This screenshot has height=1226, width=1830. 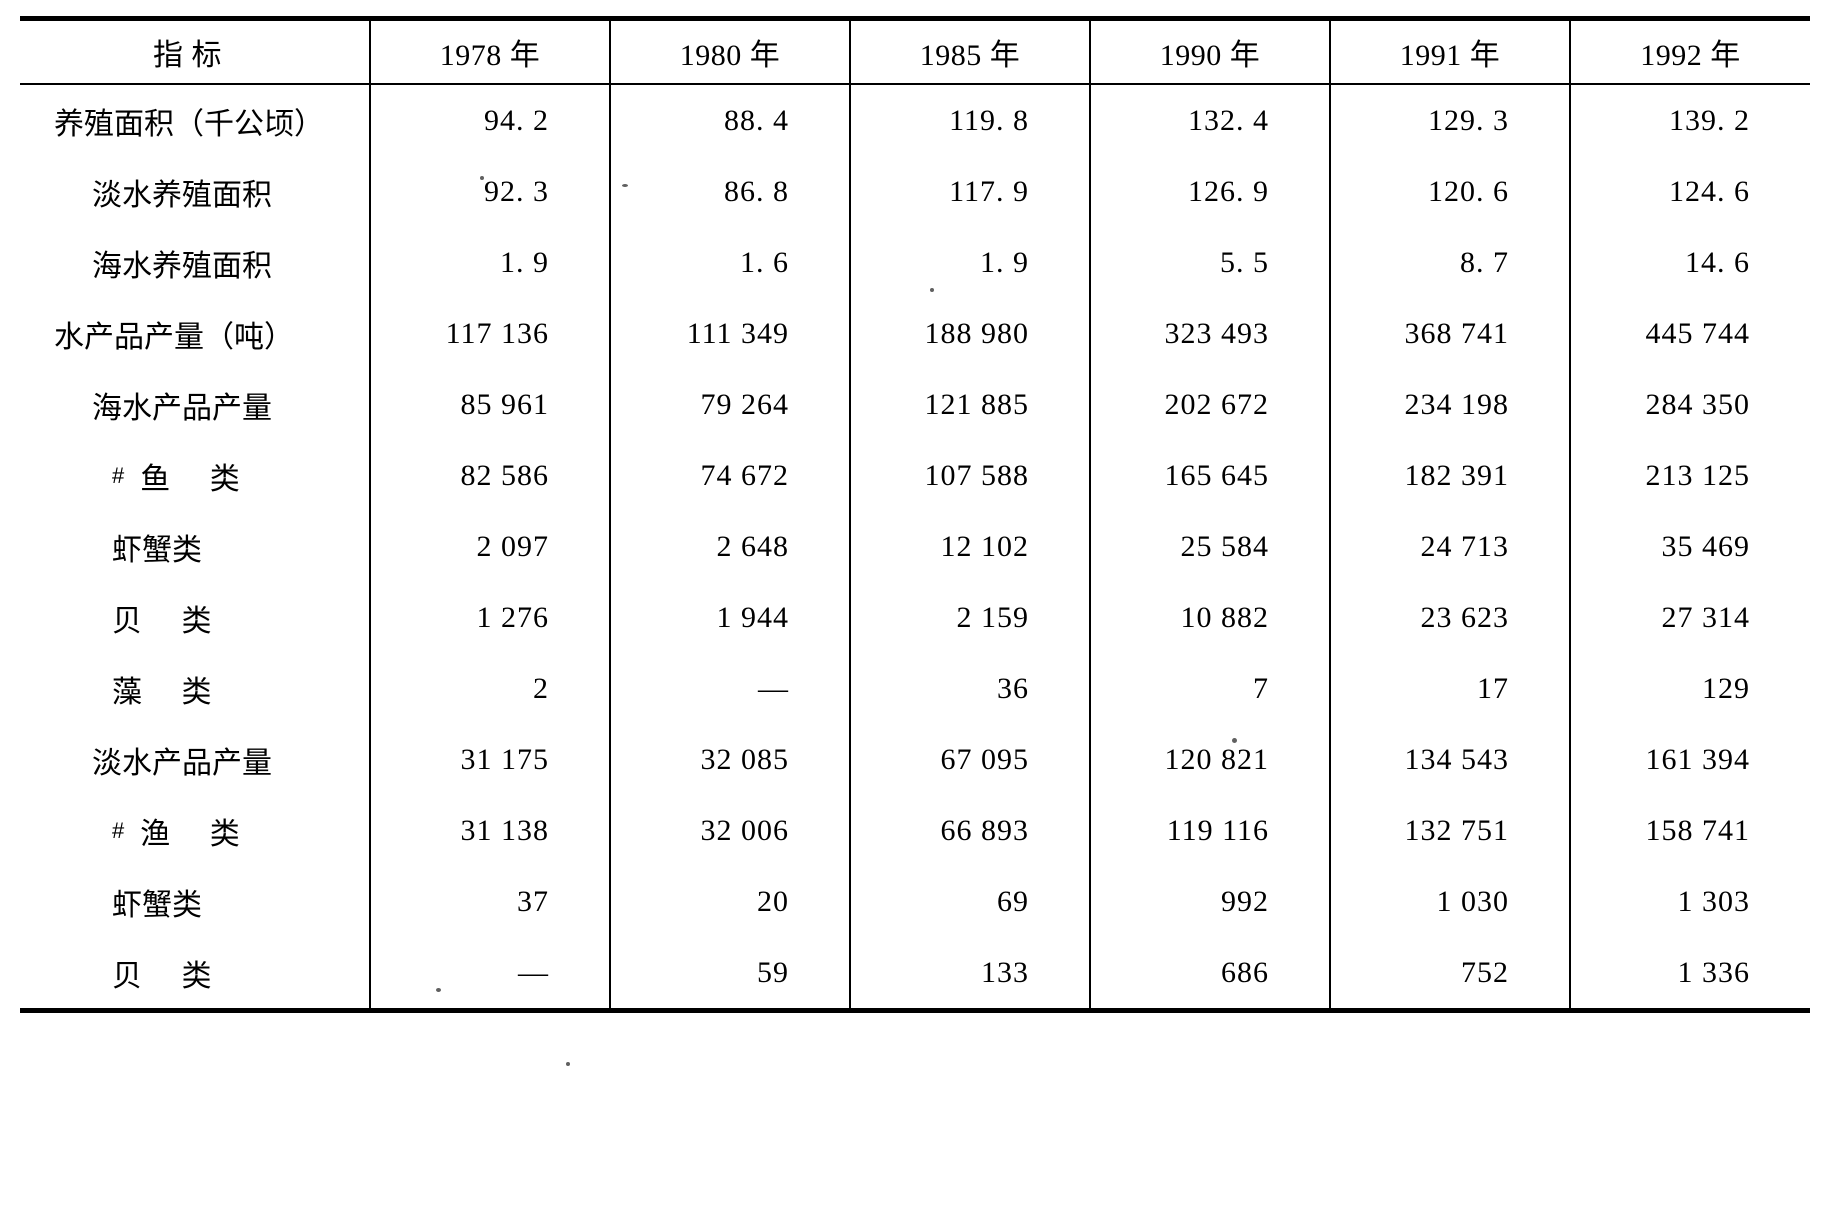 I want to click on table-row: 虾蟹类 37 20 69 992 1 030 1 303, so click(x=915, y=901).